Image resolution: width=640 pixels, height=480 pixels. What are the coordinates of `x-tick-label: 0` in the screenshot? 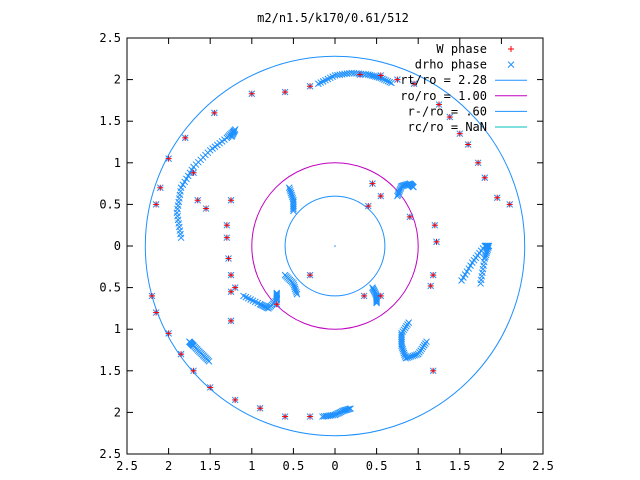 It's located at (334, 466).